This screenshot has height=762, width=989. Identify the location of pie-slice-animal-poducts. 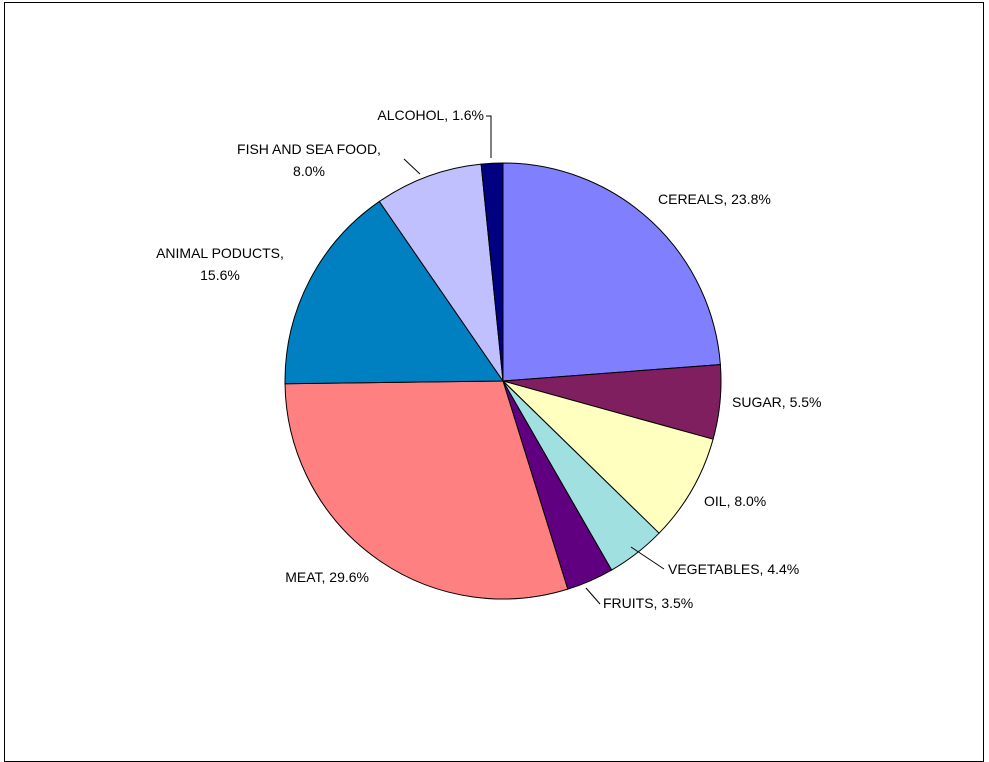
(394, 292).